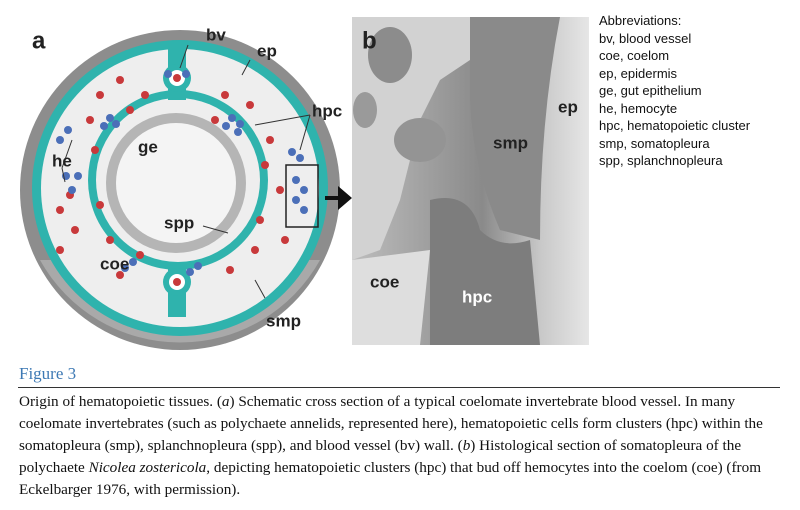 This screenshot has width=800, height=510. What do you see at coordinates (120, 401) in the screenshot?
I see `caption-text: Origin of hematopoietic tissues. (` at bounding box center [120, 401].